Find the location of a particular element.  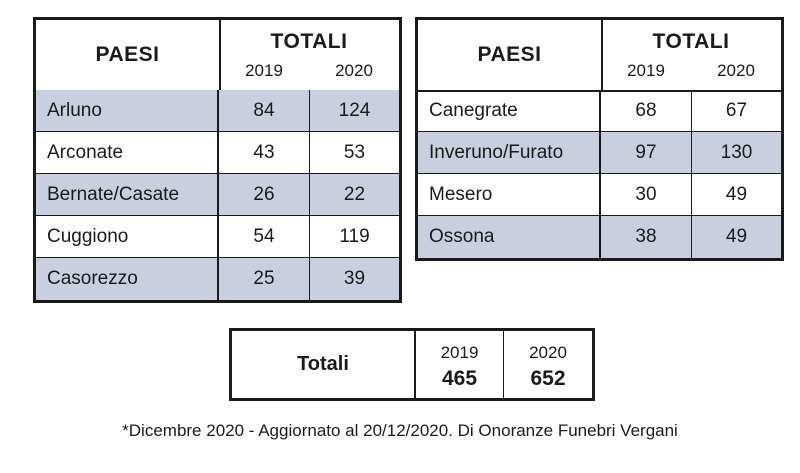

row-paese: Cuggiono is located at coordinates (127, 236).